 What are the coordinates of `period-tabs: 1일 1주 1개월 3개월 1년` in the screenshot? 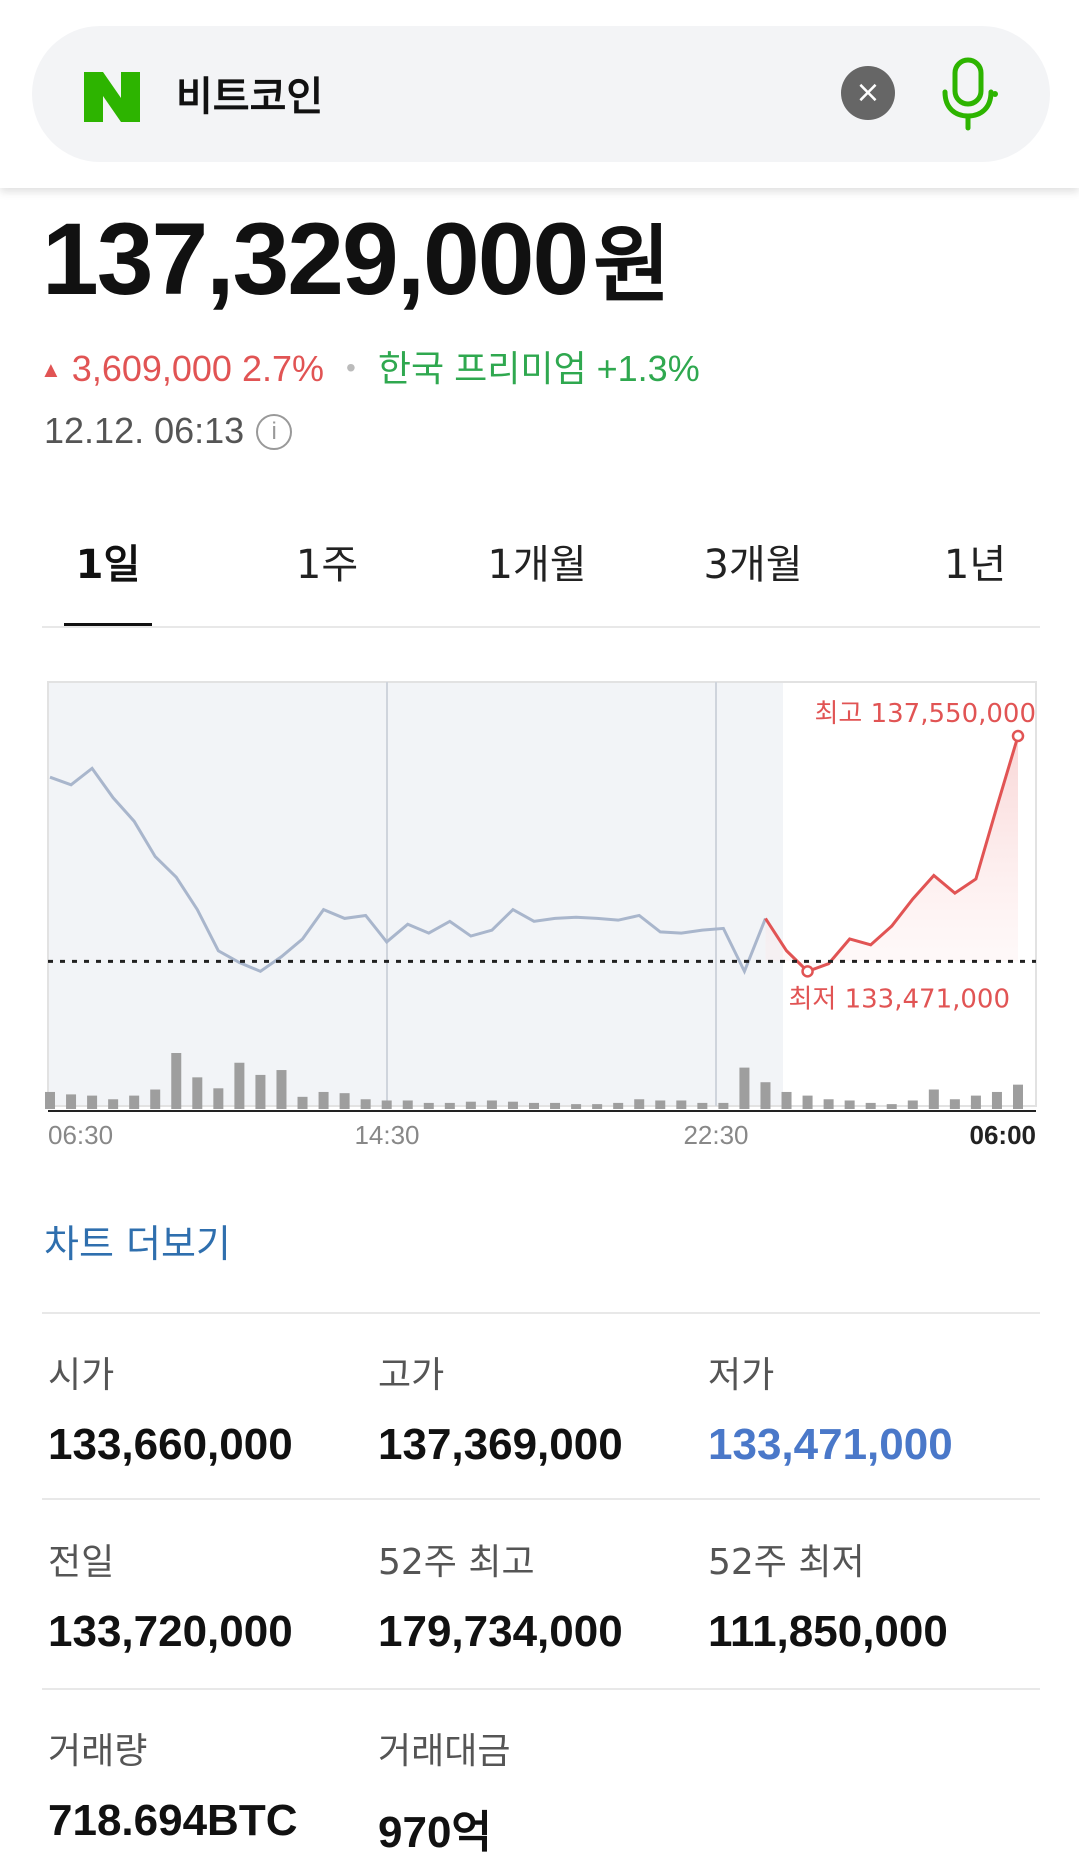 It's located at (541, 579).